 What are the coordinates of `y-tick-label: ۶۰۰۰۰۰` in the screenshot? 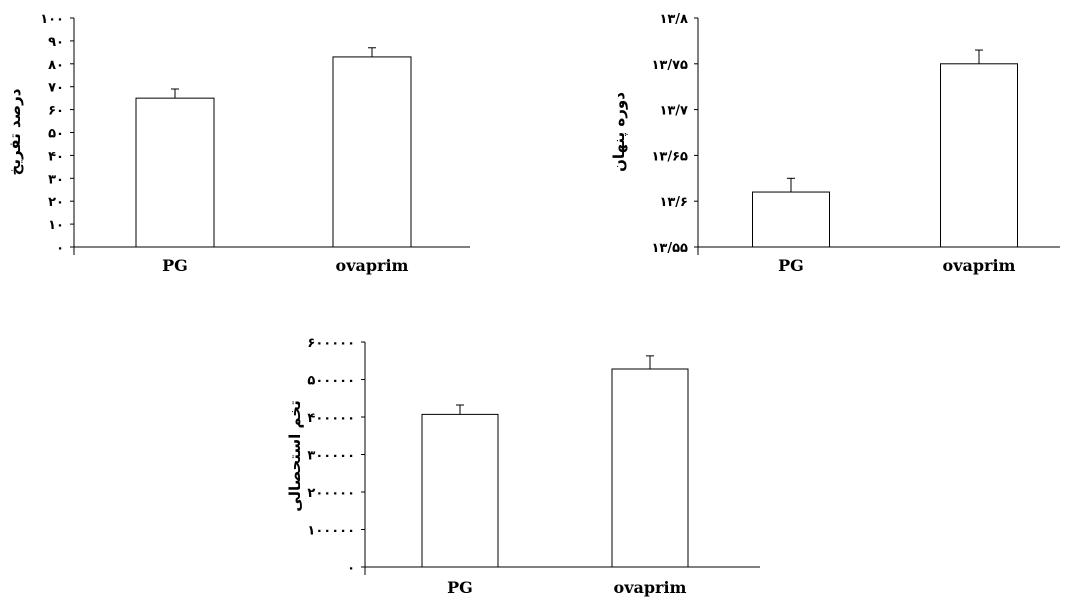 It's located at (331, 343).